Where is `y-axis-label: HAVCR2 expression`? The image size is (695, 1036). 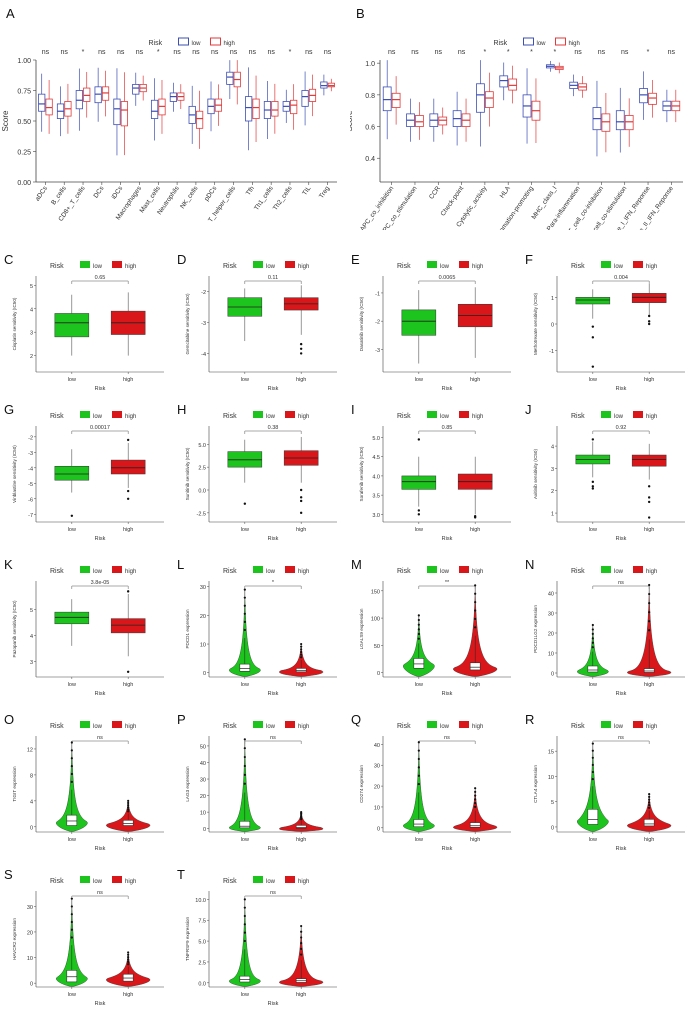
y-axis-label: HAVCR2 expression is located at coordinates (14, 939).